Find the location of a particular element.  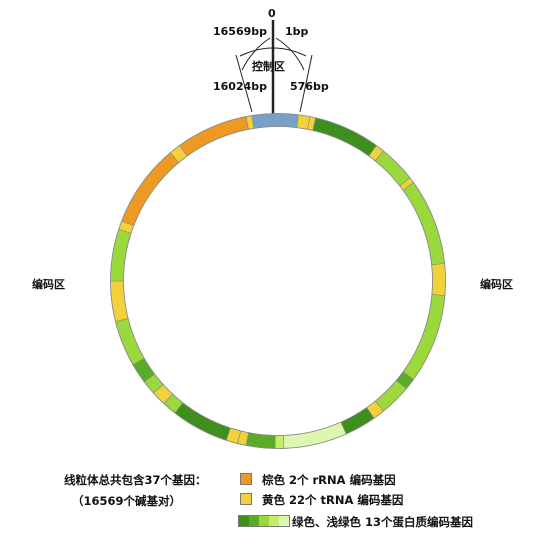

legend-rrna-text: 棕色 2个 rRNA 编码基因 is located at coordinates (329, 480).